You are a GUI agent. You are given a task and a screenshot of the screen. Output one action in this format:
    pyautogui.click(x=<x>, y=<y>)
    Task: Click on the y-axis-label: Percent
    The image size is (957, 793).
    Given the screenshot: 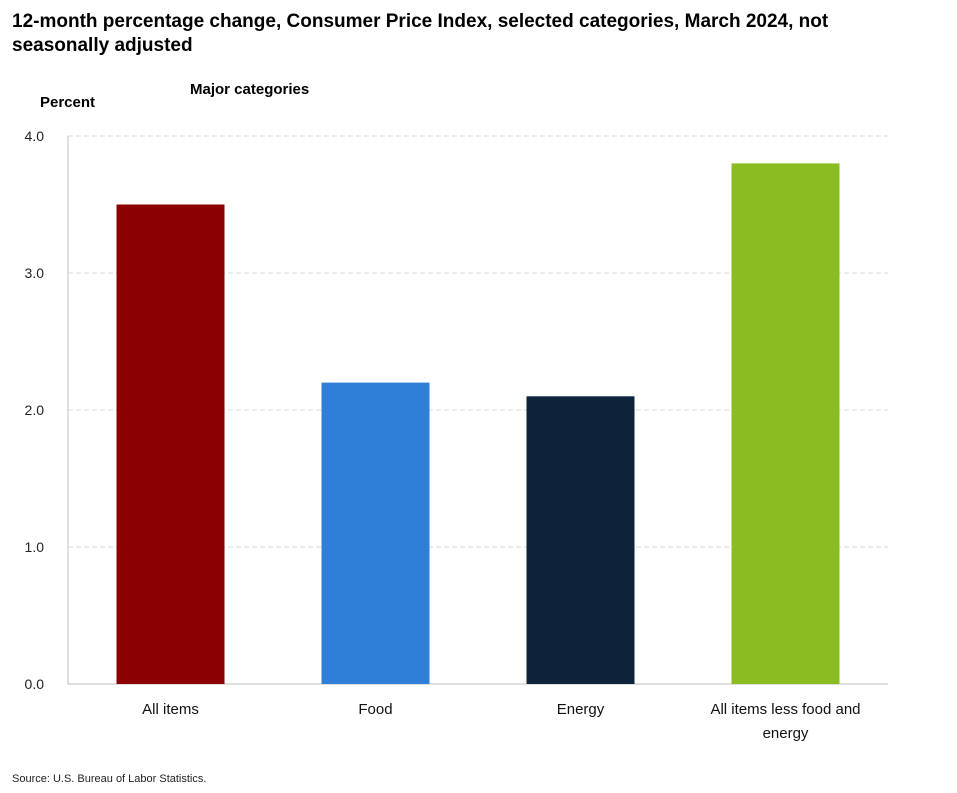 What is the action you would take?
    pyautogui.click(x=68, y=102)
    